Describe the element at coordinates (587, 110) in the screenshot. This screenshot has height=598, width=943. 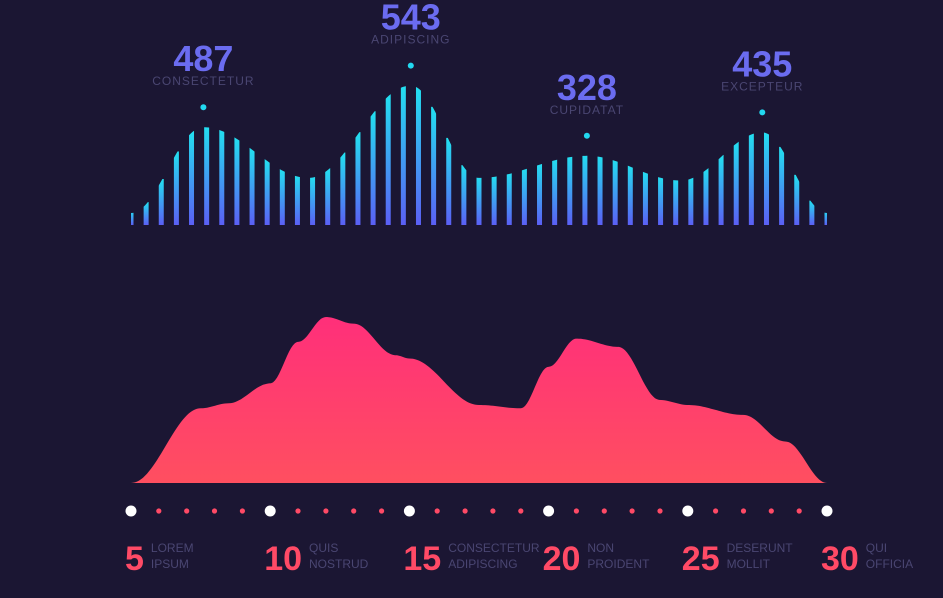
I see `peak-label: CUPIDATAT` at that location.